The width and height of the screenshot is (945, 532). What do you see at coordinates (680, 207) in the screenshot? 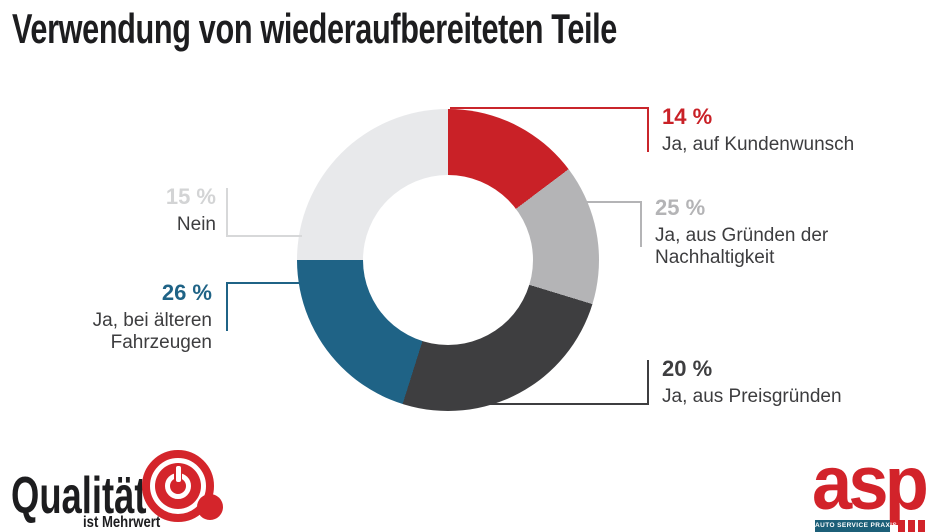
I see `callout-value: 25 %` at bounding box center [680, 207].